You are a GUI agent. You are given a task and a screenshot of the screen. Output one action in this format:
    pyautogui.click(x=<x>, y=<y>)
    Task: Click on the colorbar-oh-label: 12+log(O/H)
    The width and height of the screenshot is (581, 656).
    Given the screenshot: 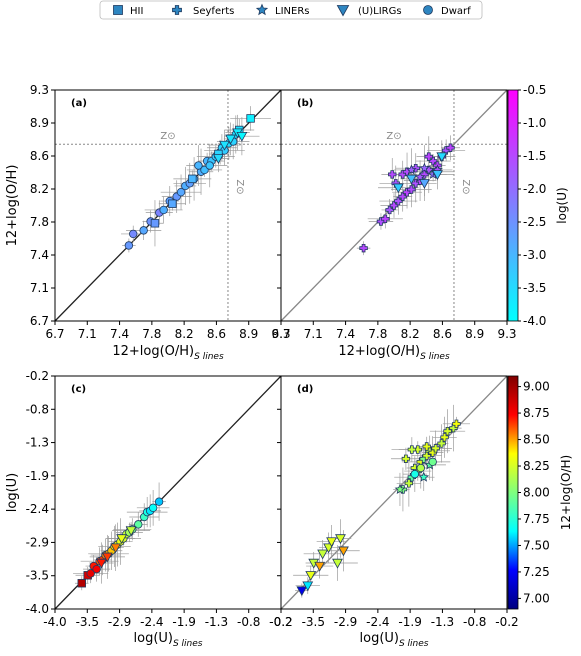 What is the action you would take?
    pyautogui.click(x=566, y=493)
    